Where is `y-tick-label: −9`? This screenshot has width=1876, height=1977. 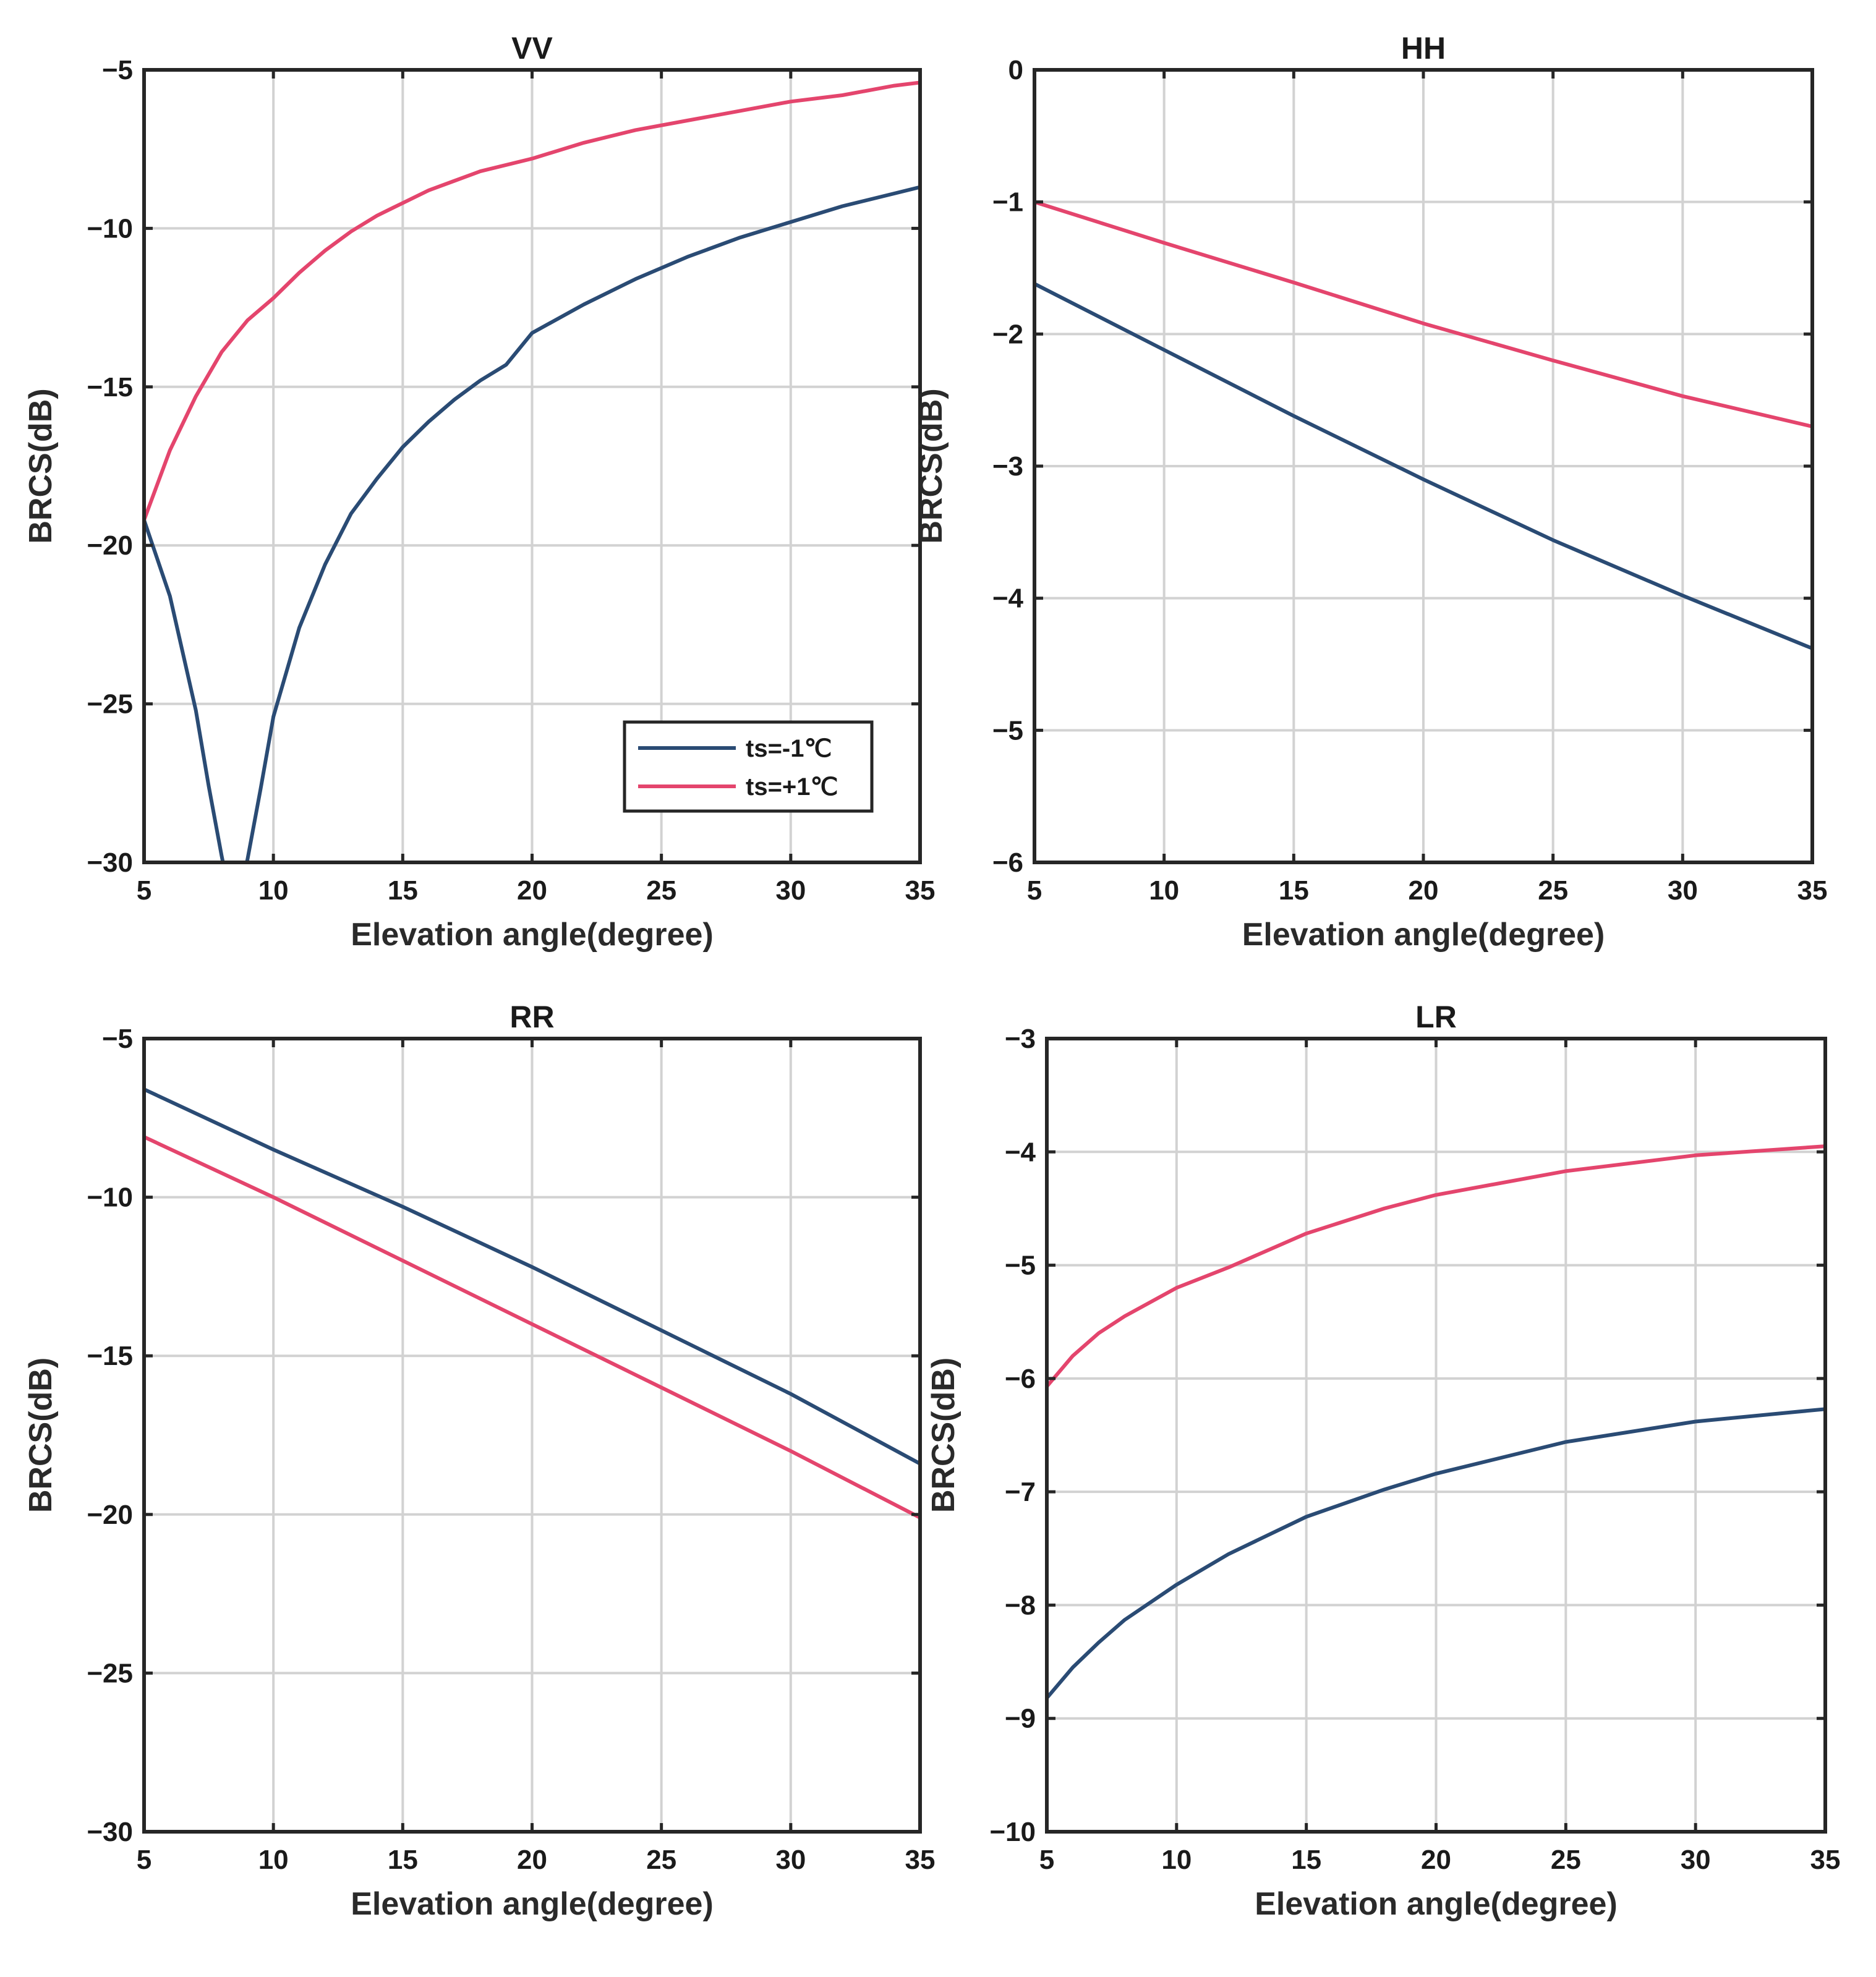 y-tick-label: −9 is located at coordinates (1020, 1719).